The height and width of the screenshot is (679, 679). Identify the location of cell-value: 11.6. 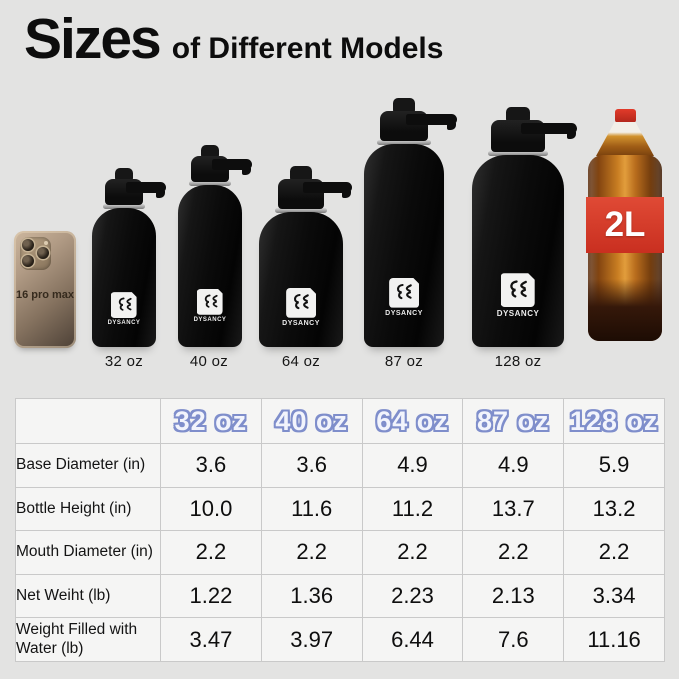
(311, 509).